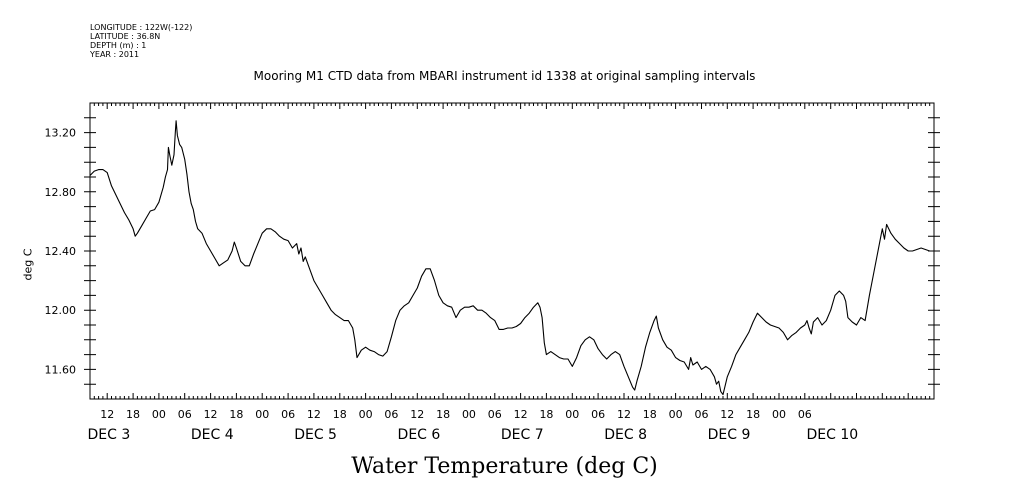  I want to click on y-tick-label: 12.00, so click(61, 310).